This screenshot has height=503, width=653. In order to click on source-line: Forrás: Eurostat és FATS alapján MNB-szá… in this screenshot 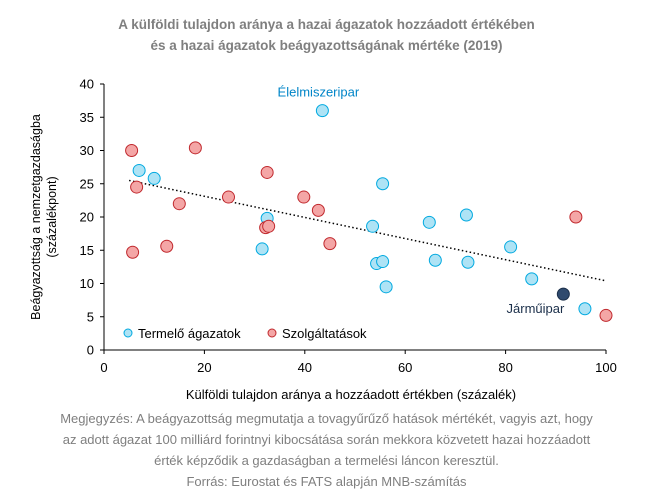, I will do `click(326, 481)`.